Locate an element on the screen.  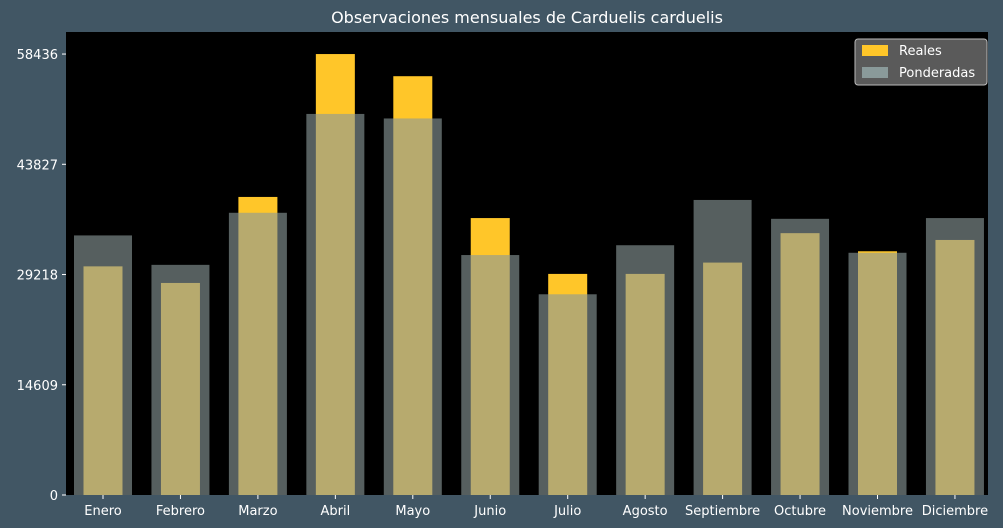
x-tick-label: Mayo is located at coordinates (412, 511).